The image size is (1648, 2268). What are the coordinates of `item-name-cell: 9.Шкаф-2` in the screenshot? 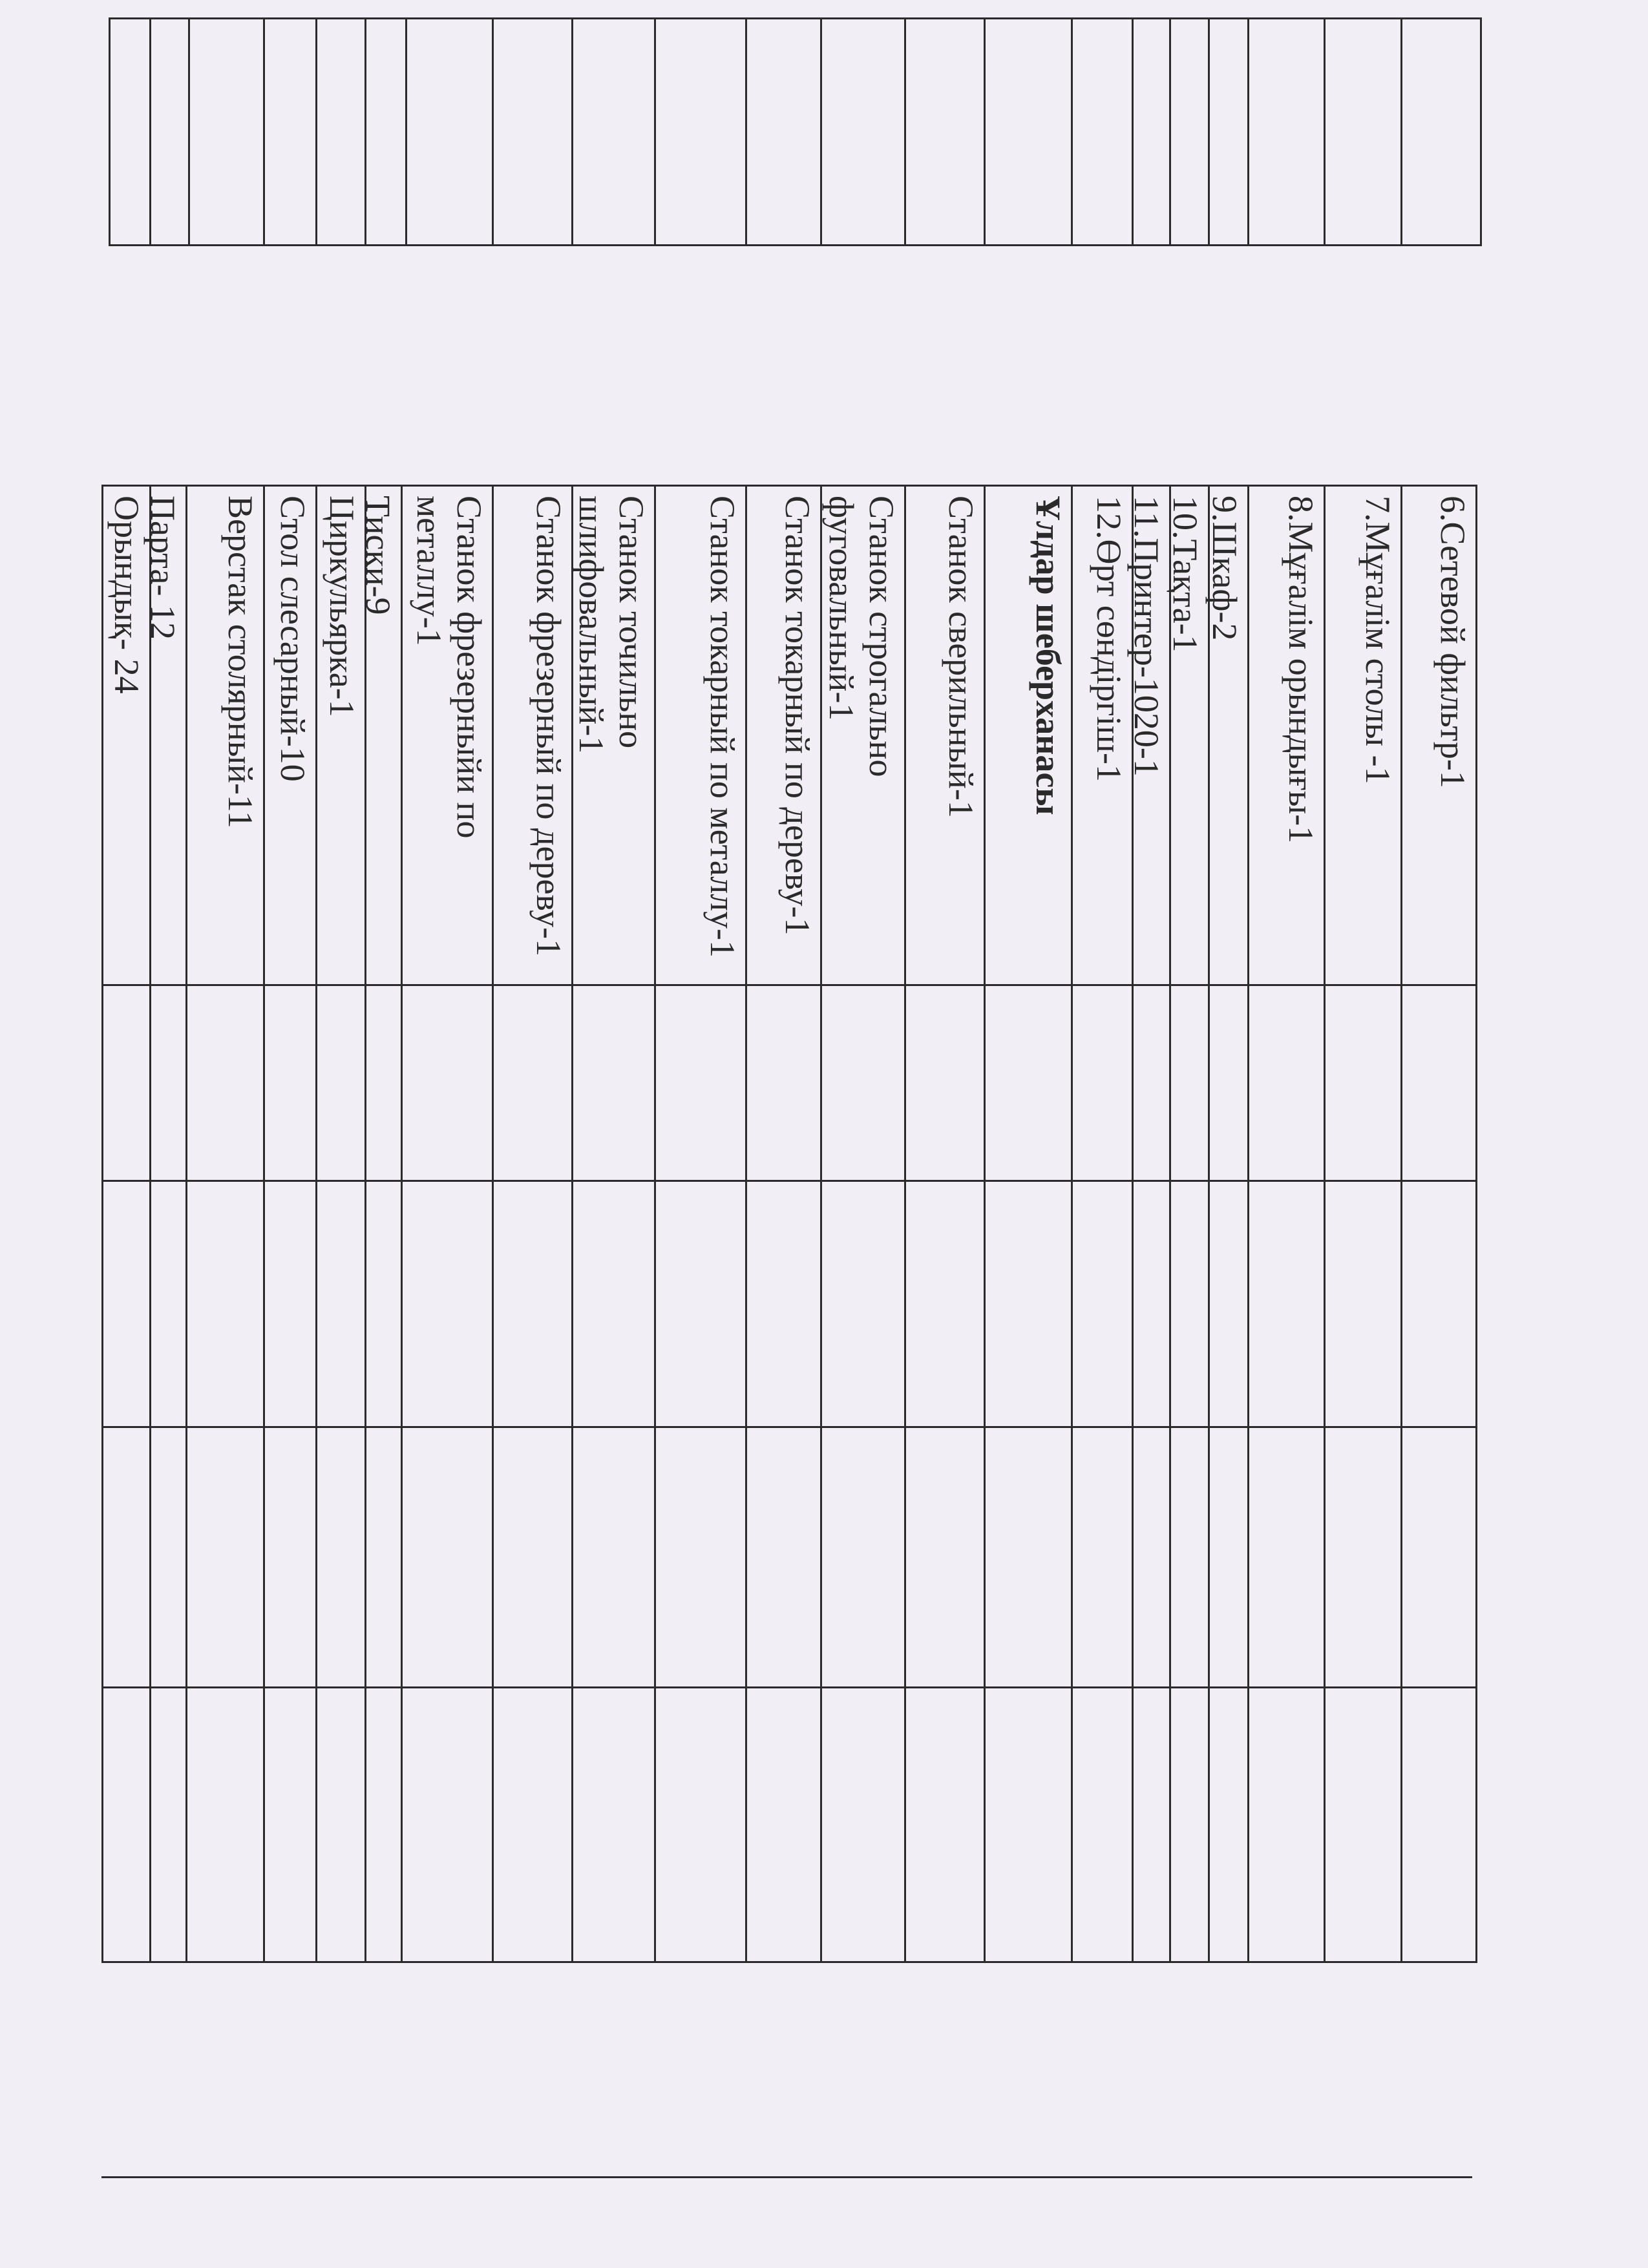 It's located at (1227, 736).